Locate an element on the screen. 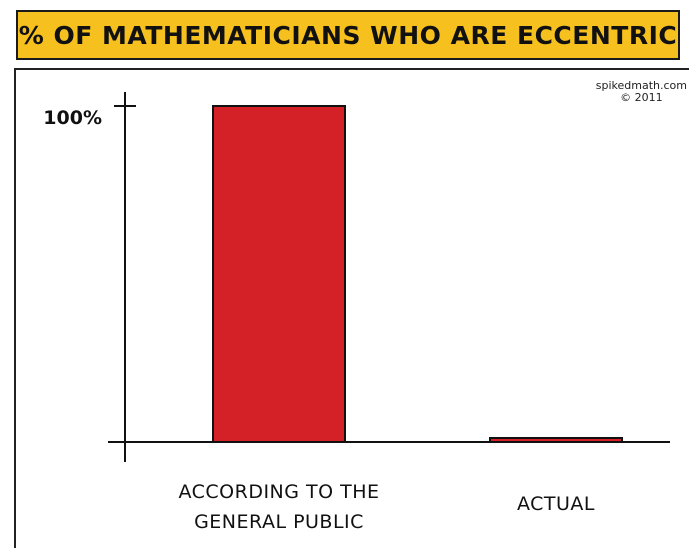 The width and height of the screenshot is (689, 548). category-label-0-1: GENERAL PUBLIC is located at coordinates (279, 522).